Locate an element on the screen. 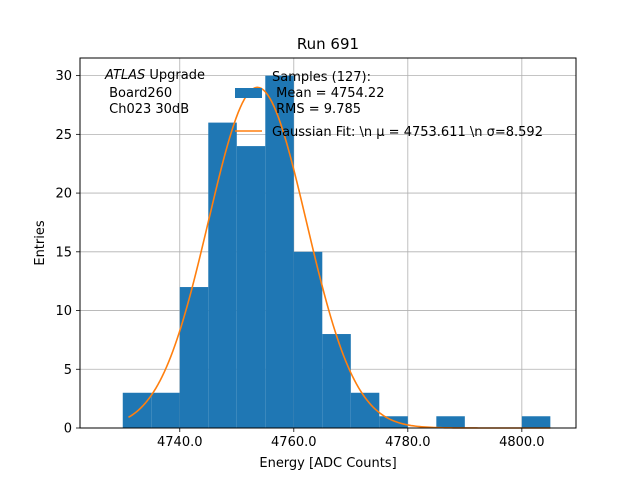  y-tick-label: 25 is located at coordinates (63, 135).